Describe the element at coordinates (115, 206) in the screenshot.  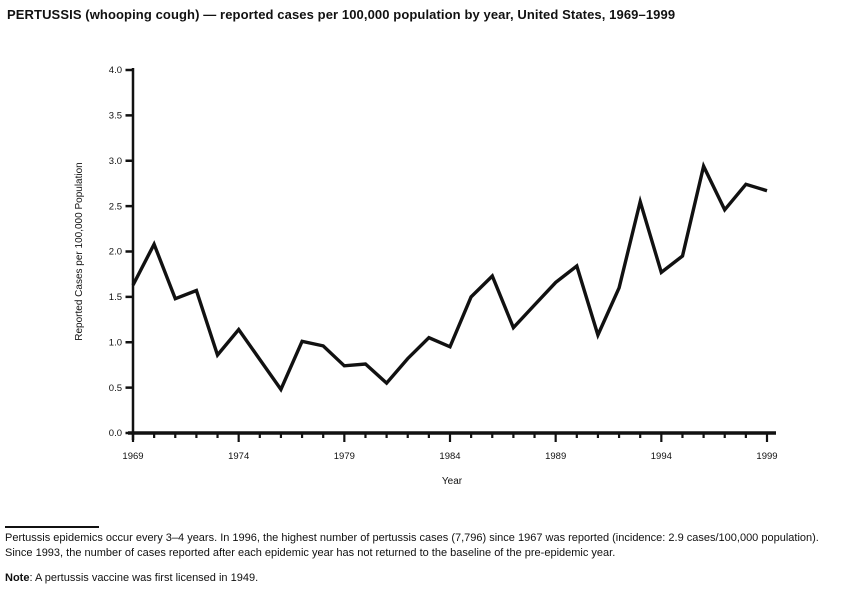
I see `y-tick-label: 2.5` at that location.